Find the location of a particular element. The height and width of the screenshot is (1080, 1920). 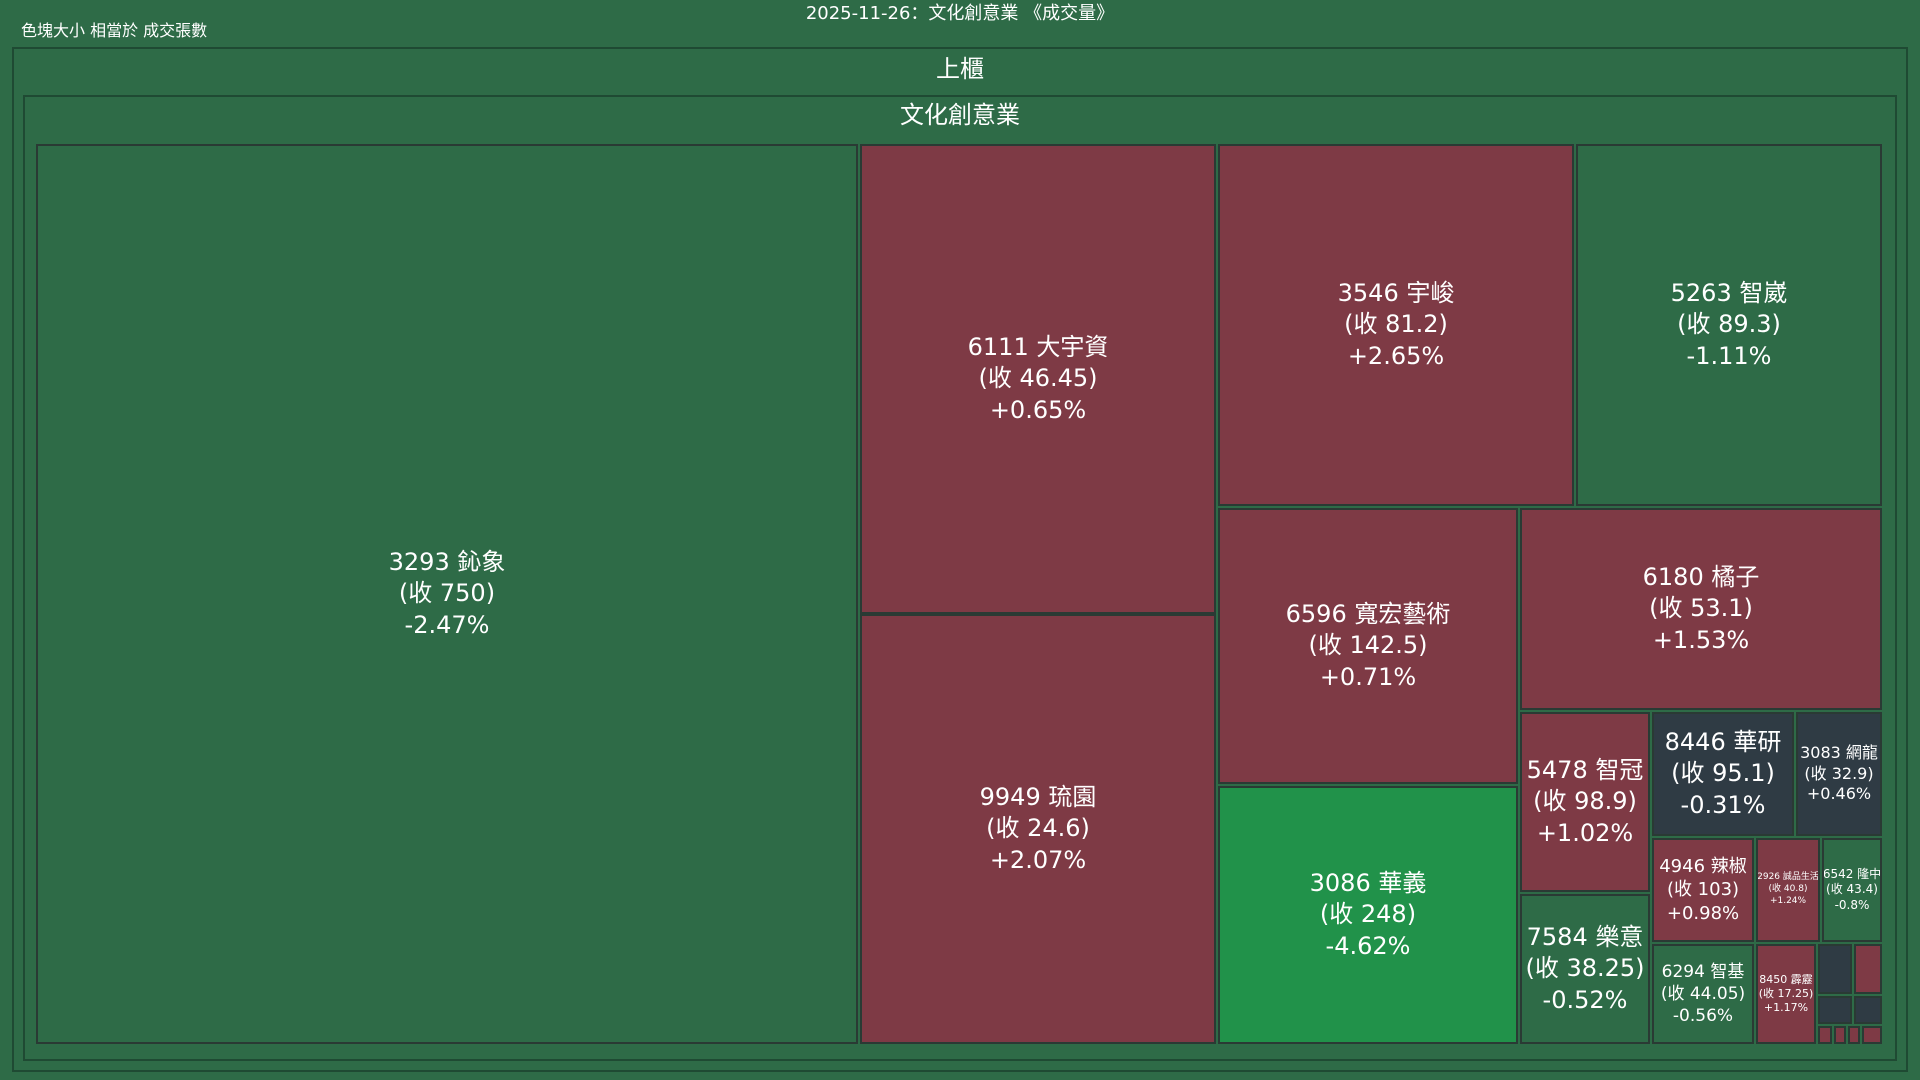

tile-close: (收 44.05) is located at coordinates (1703, 993).